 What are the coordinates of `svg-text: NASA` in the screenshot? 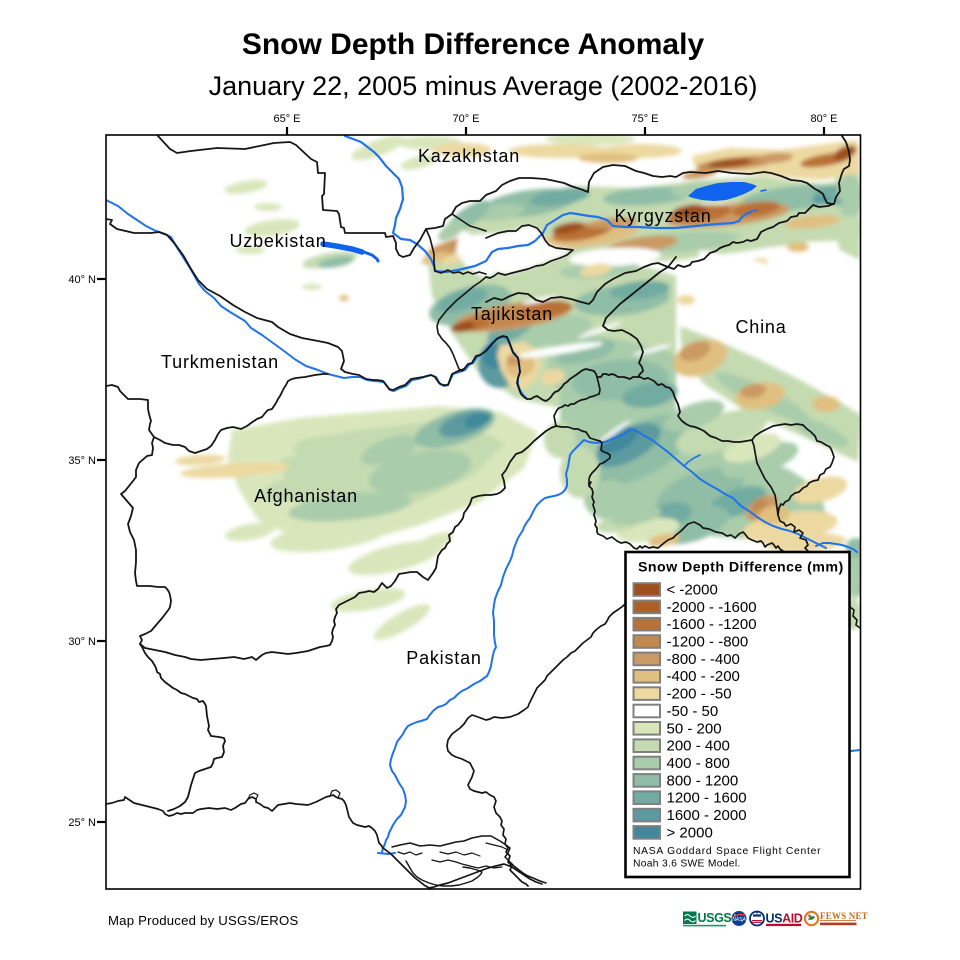 It's located at (739, 920).